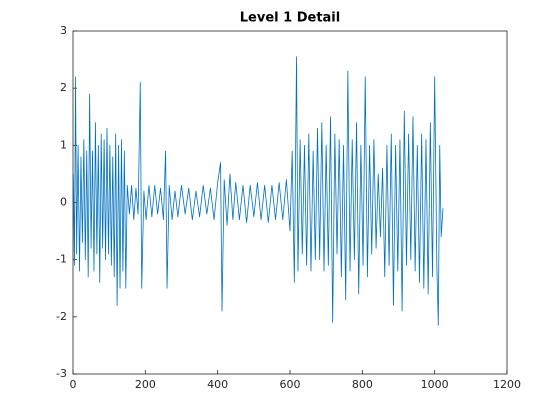  Describe the element at coordinates (61, 259) in the screenshot. I see `y-tick-label: -1` at that location.